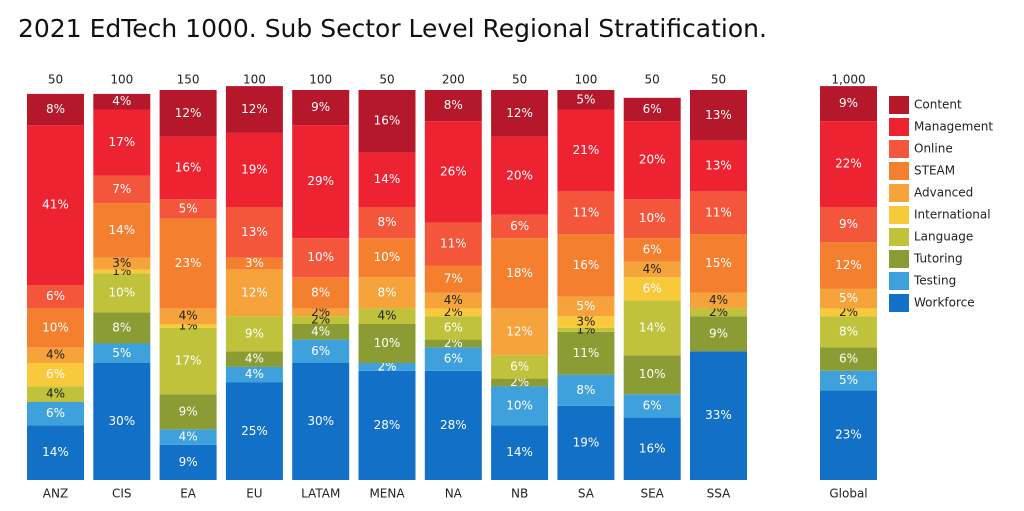 This screenshot has height=511, width=1024. I want to click on data-label: 21%, so click(586, 150).